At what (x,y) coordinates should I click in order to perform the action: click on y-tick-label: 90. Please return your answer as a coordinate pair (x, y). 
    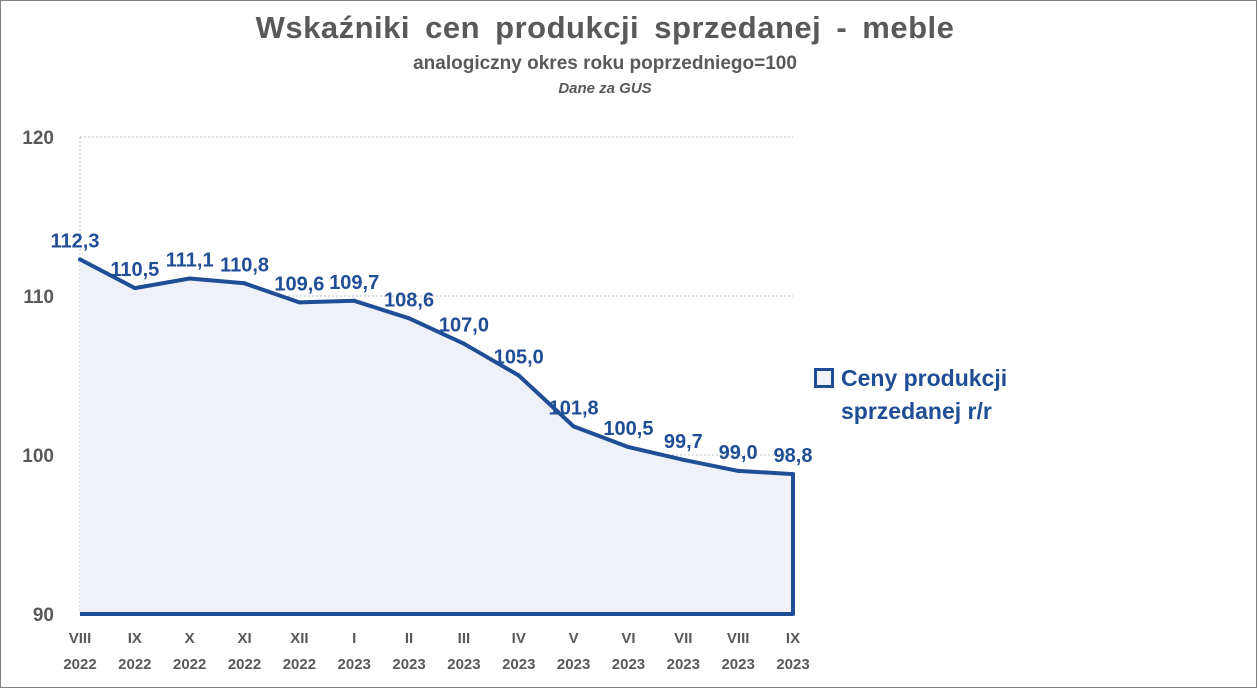
    Looking at the image, I should click on (43, 615).